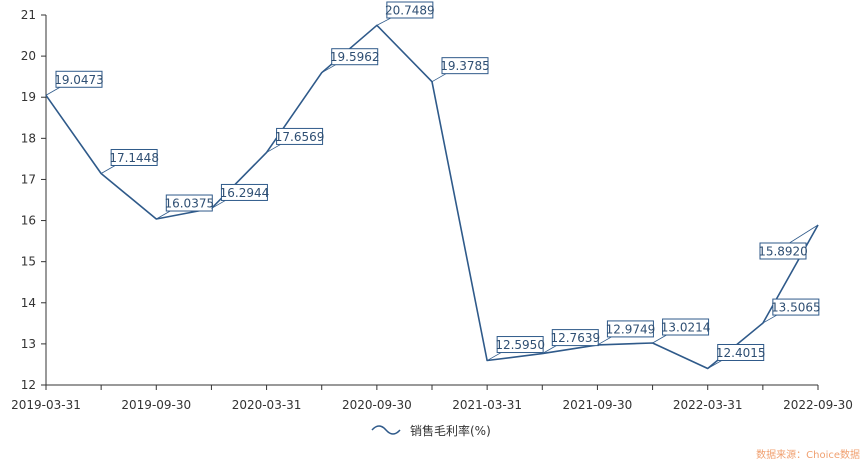 Image resolution: width=865 pixels, height=462 pixels. I want to click on data-label: 16.0375, so click(185, 207).